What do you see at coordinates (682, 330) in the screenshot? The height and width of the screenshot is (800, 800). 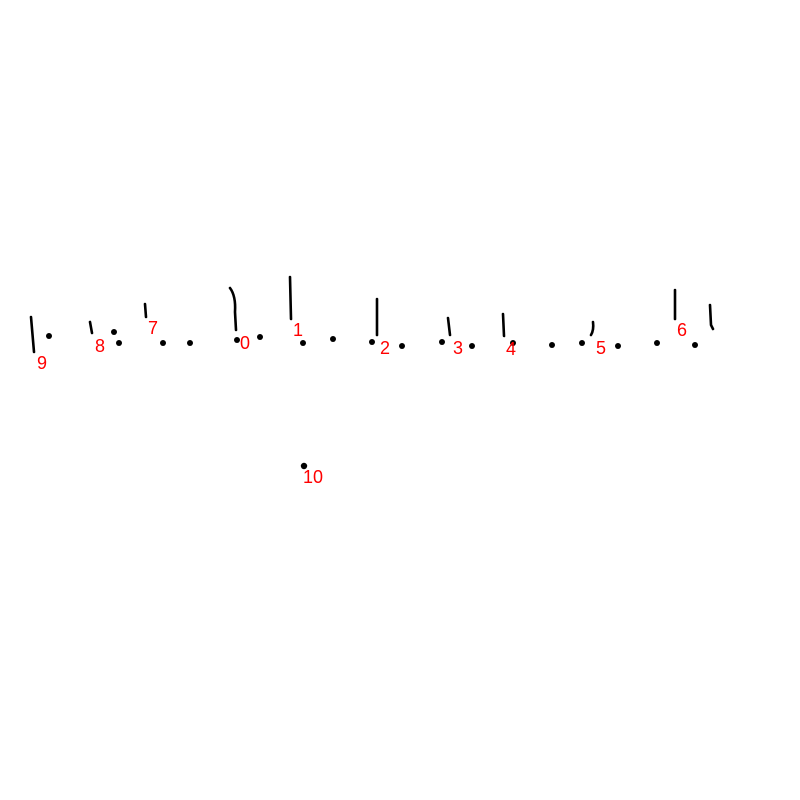 I see `label-6: 6` at bounding box center [682, 330].